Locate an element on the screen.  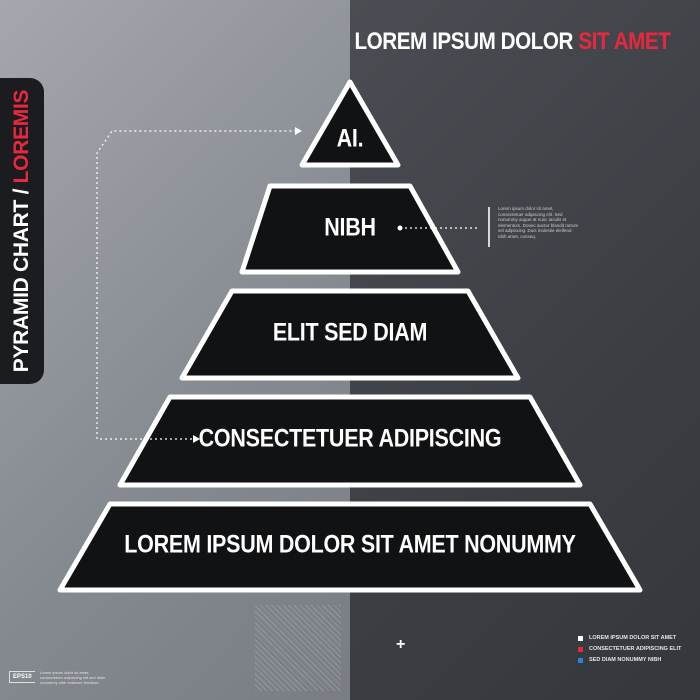
legend-item: SED DIAM NONUMMY NIBH is located at coordinates (629, 660).